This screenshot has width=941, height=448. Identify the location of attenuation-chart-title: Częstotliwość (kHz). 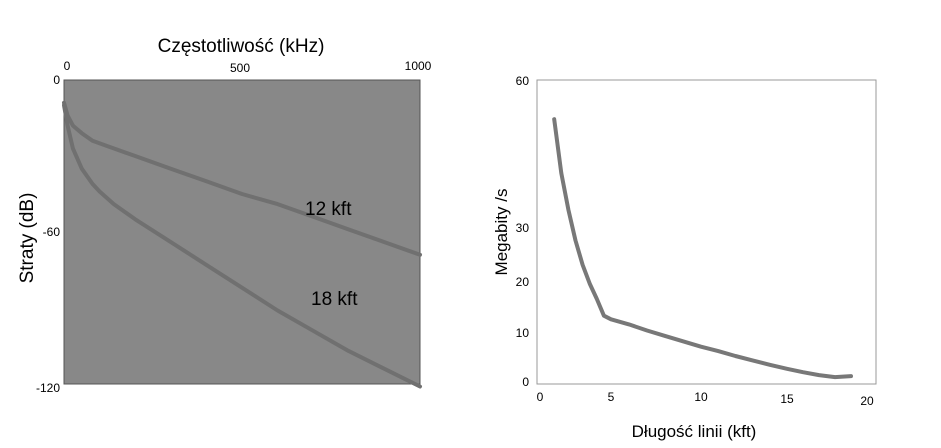
(241, 46).